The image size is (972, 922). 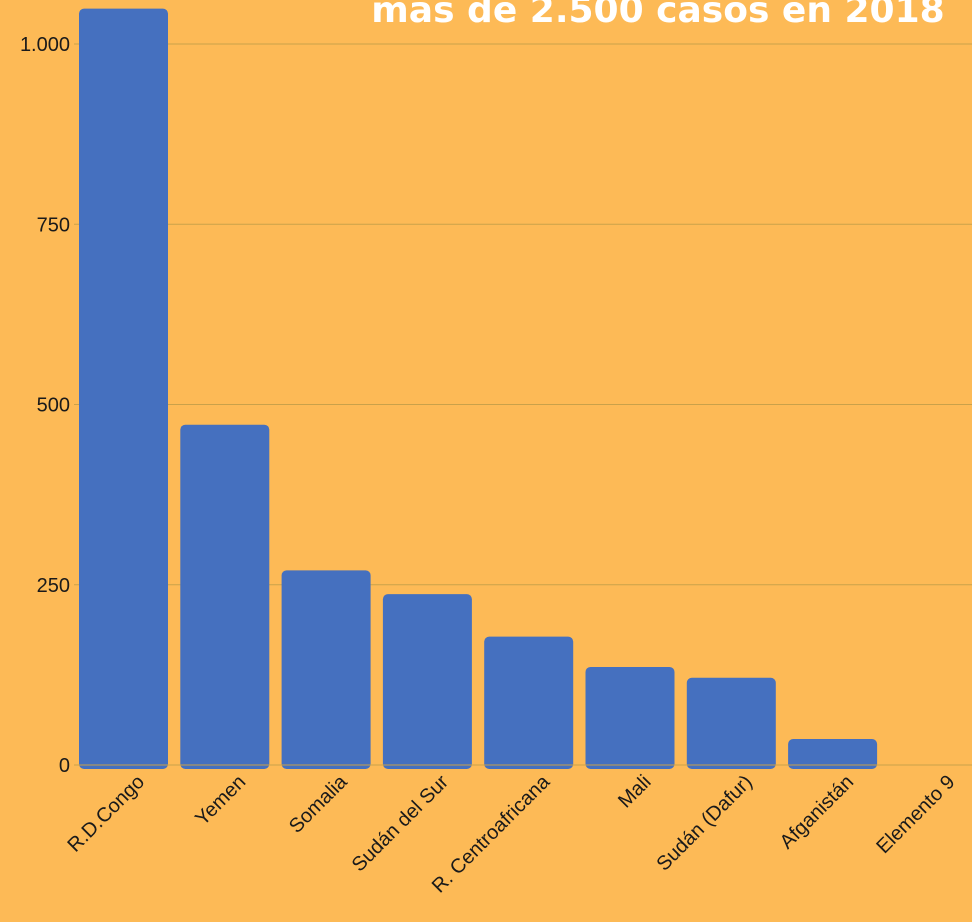 I want to click on chart-title: más de 2.500 casos en 2018, so click(x=657, y=15).